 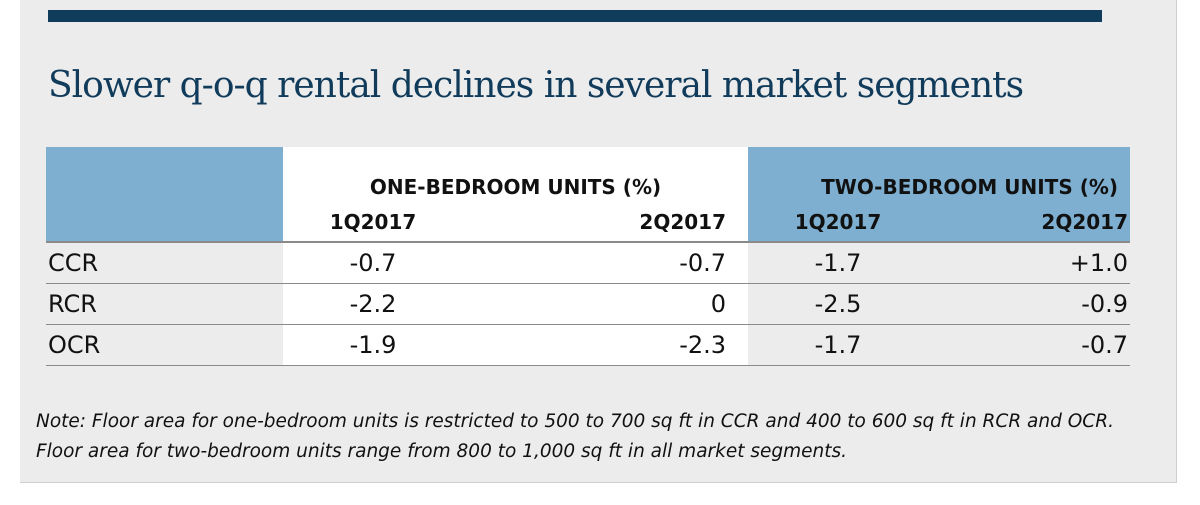 What do you see at coordinates (1039, 223) in the screenshot?
I see `period-header-two-bedroom-2: 2Q2017` at bounding box center [1039, 223].